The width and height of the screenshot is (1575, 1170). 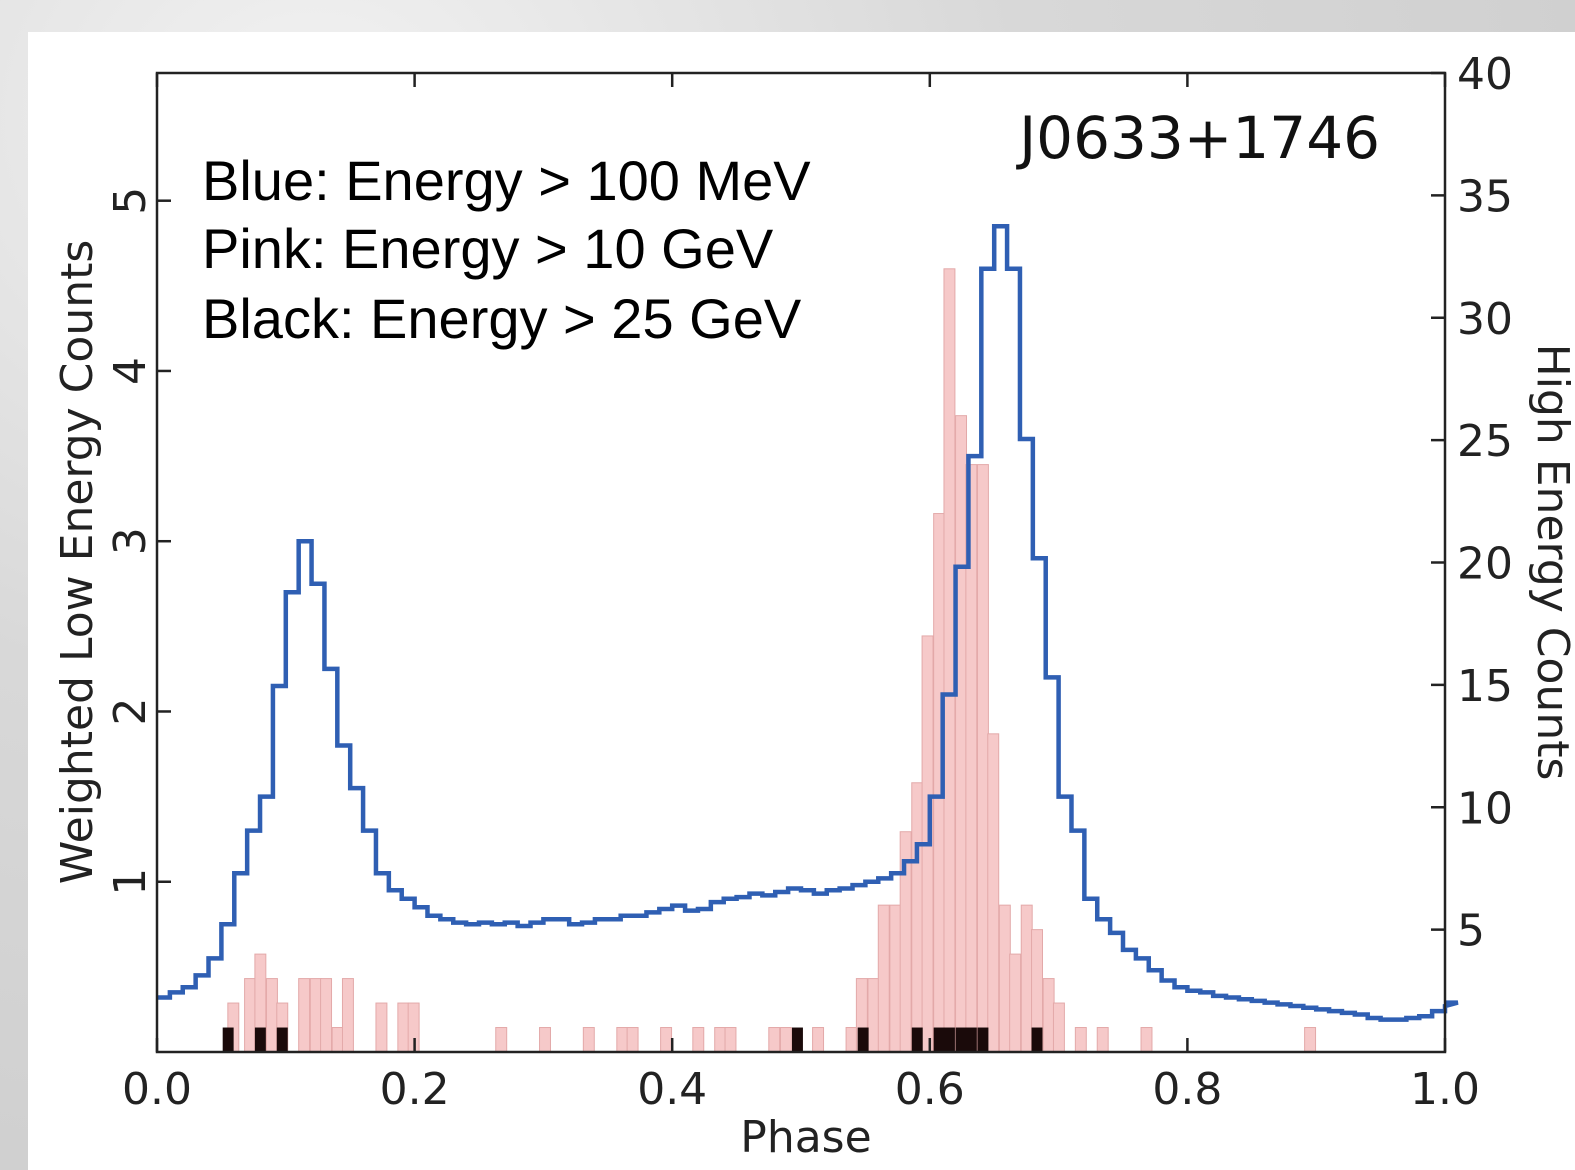 I want to click on right-y-tick-label: 15, so click(x=1485, y=686).